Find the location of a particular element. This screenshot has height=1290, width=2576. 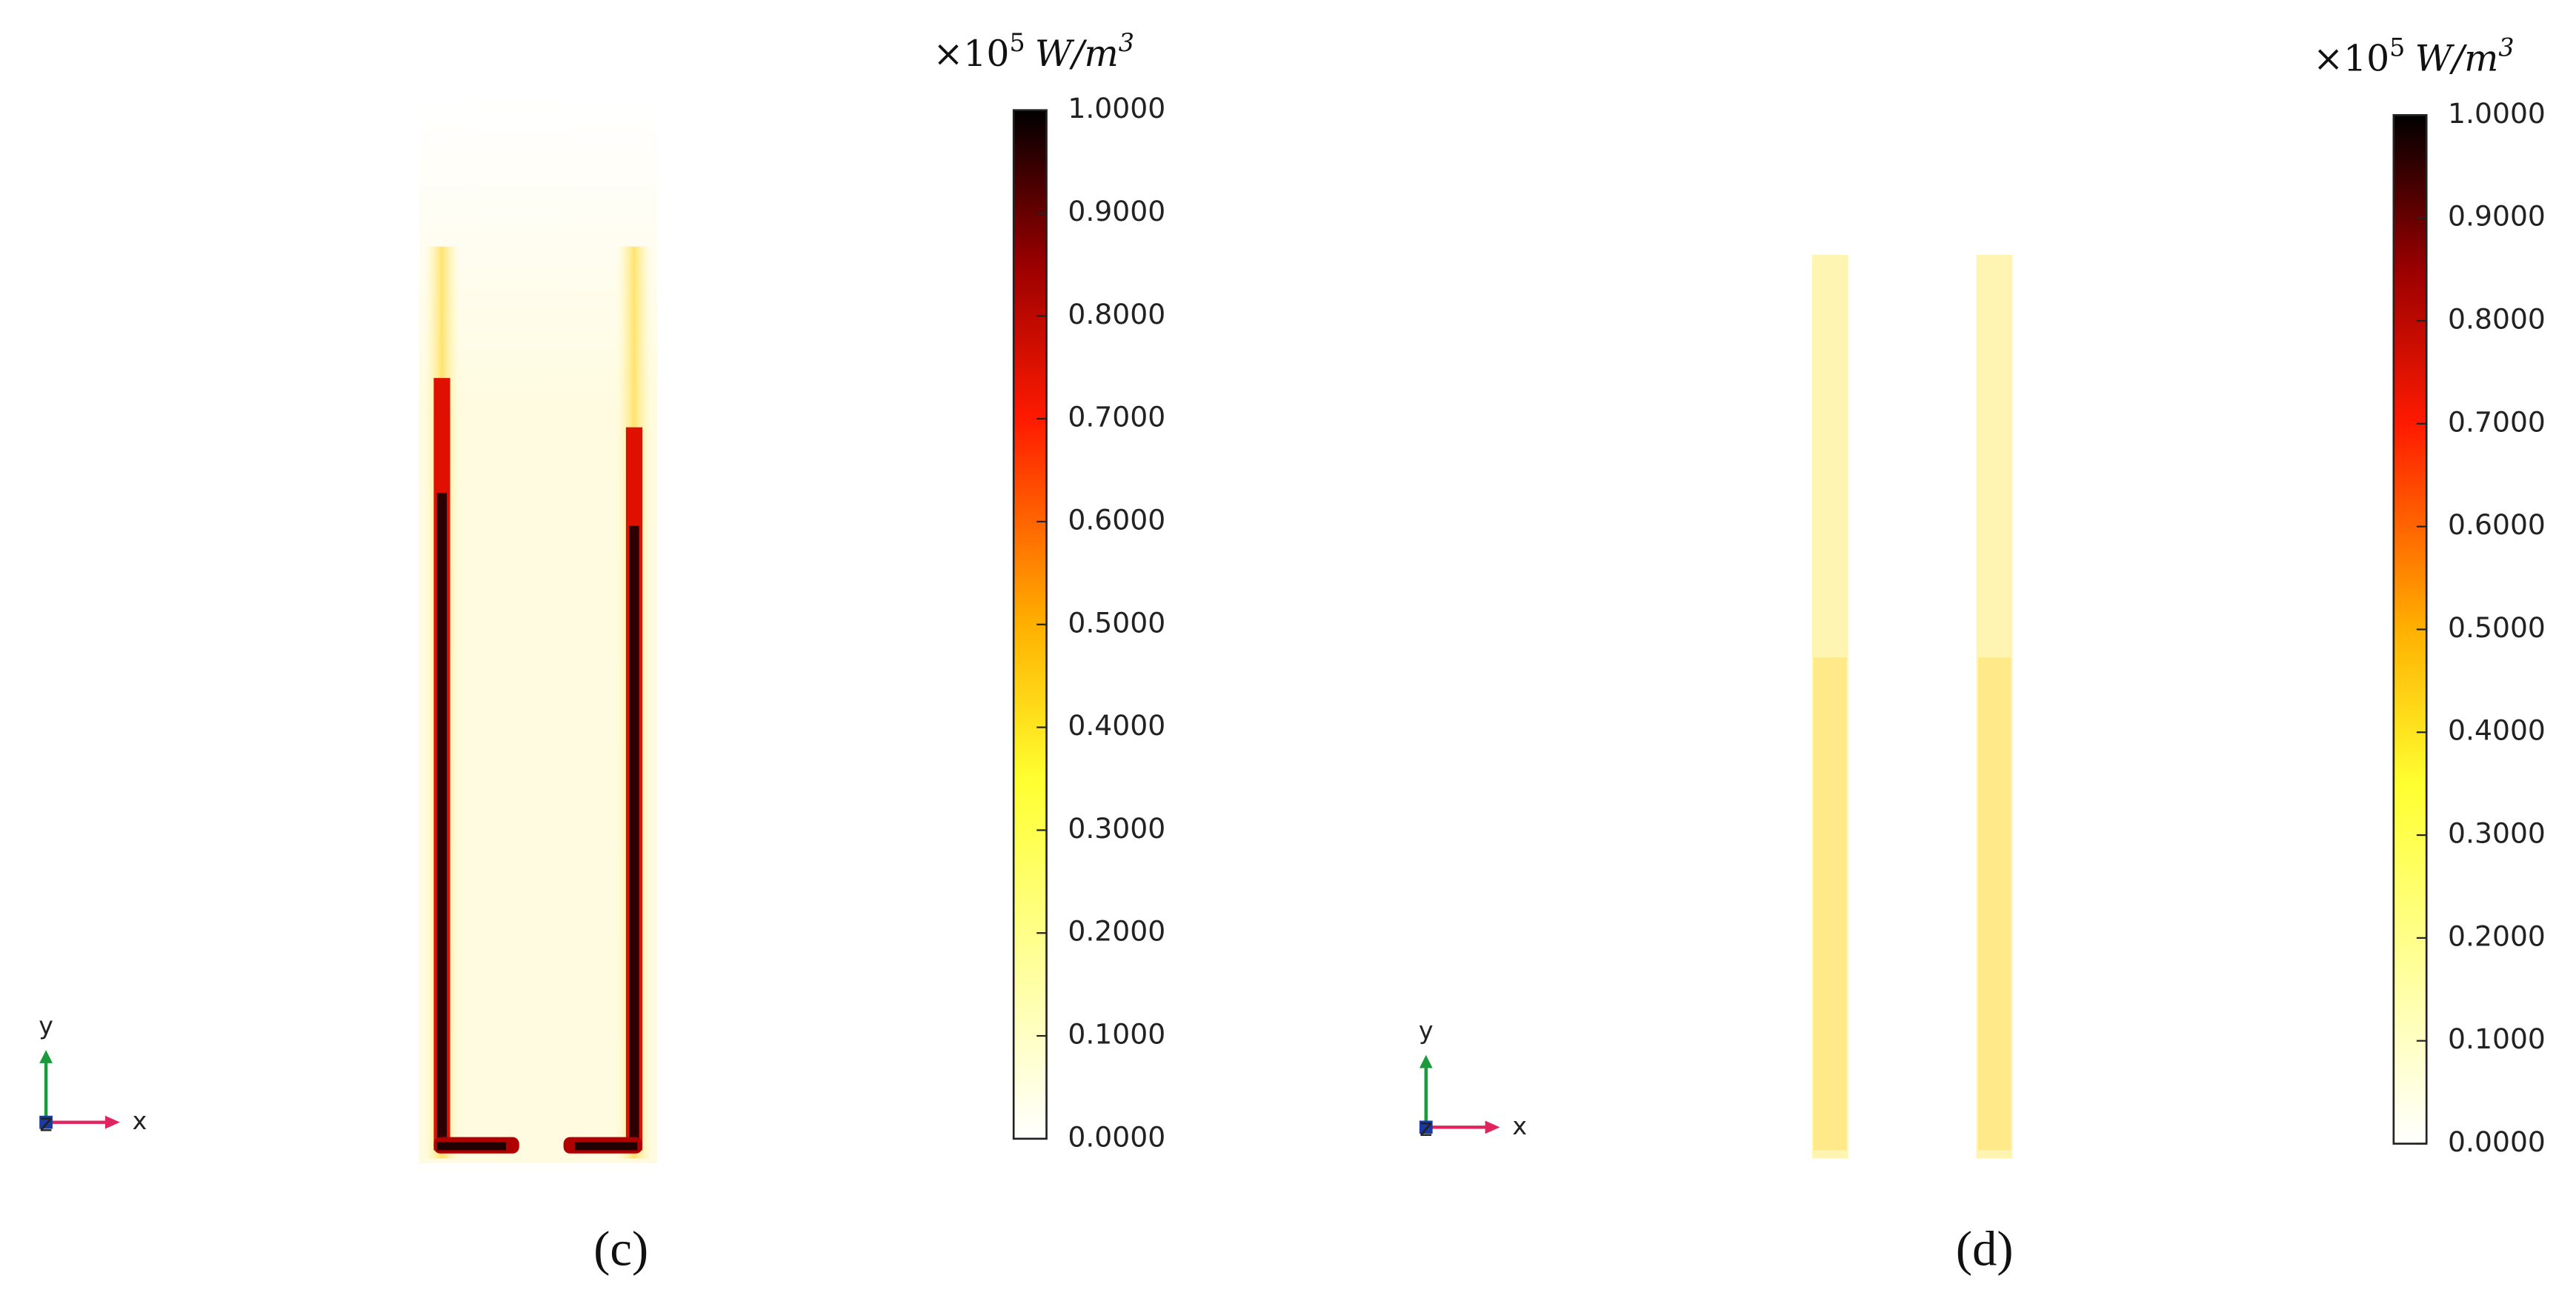

panel-label: (d) is located at coordinates (1985, 1250).